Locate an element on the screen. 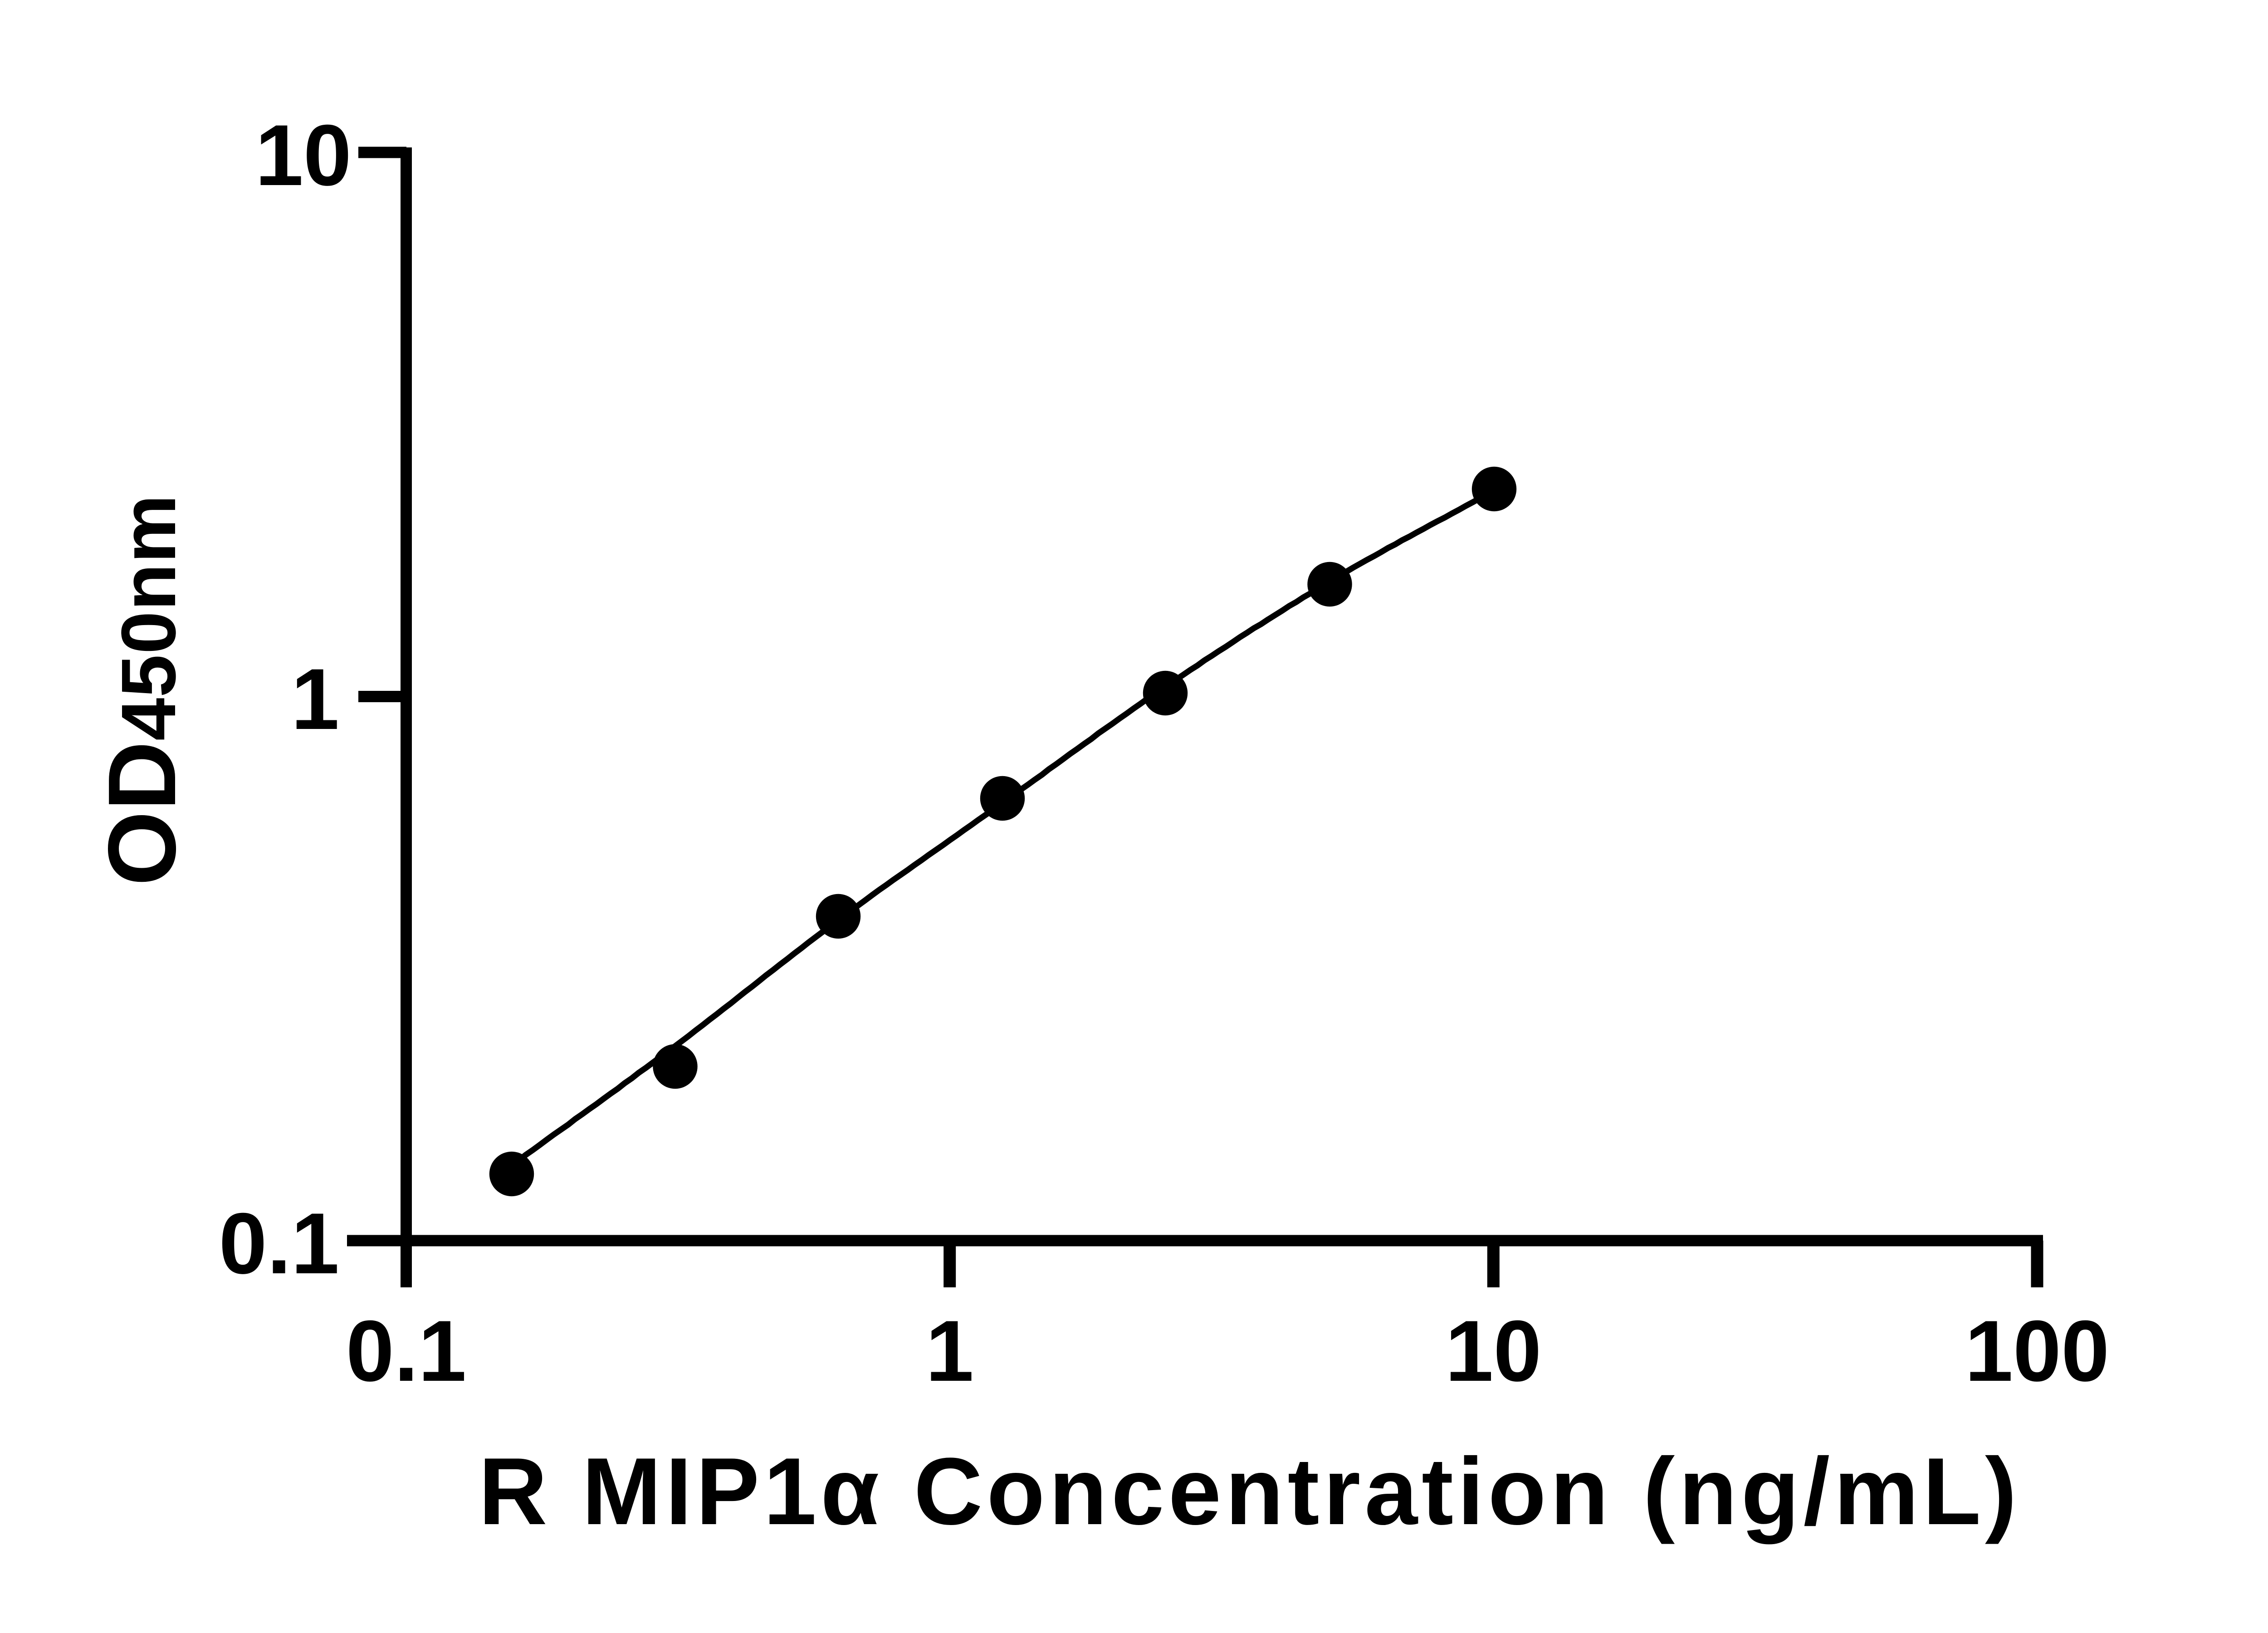 Image resolution: width=2268 pixels, height=1633 pixels. svg-text: R MIP1α Concentration (ng/mL) is located at coordinates (1250, 1491).